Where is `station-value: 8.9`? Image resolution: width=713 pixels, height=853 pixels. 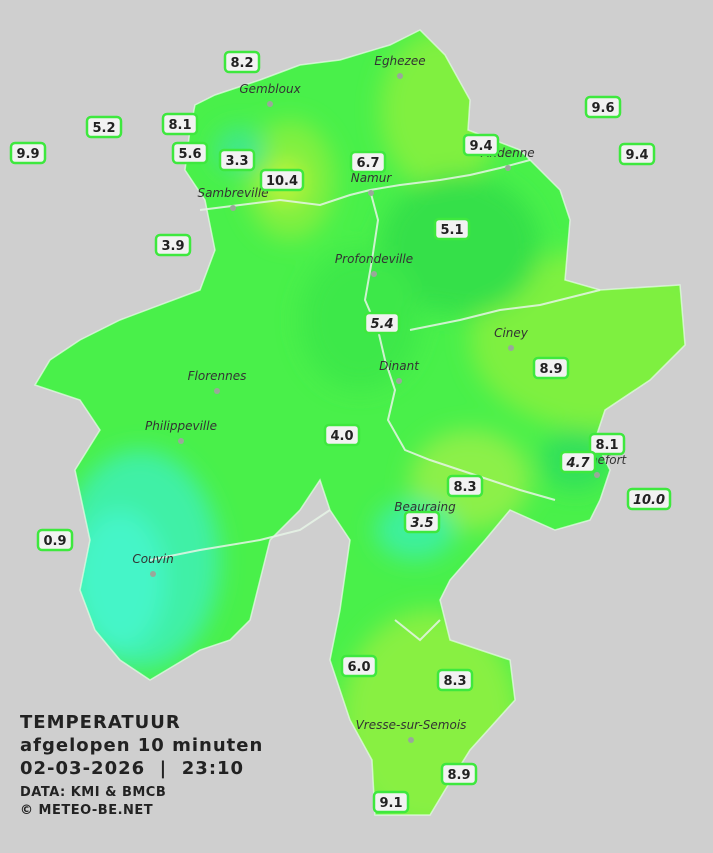
station-value: 8.9 is located at coordinates (458, 775).